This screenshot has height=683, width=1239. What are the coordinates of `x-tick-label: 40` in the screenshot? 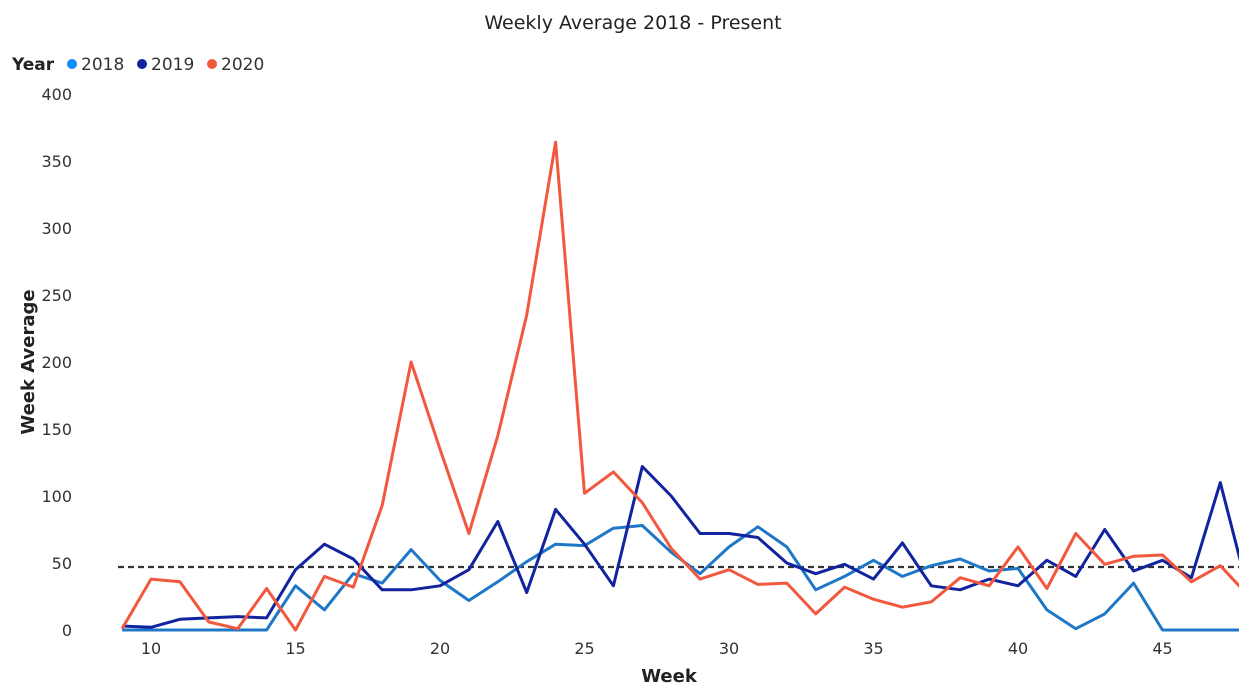 It's located at (1018, 648).